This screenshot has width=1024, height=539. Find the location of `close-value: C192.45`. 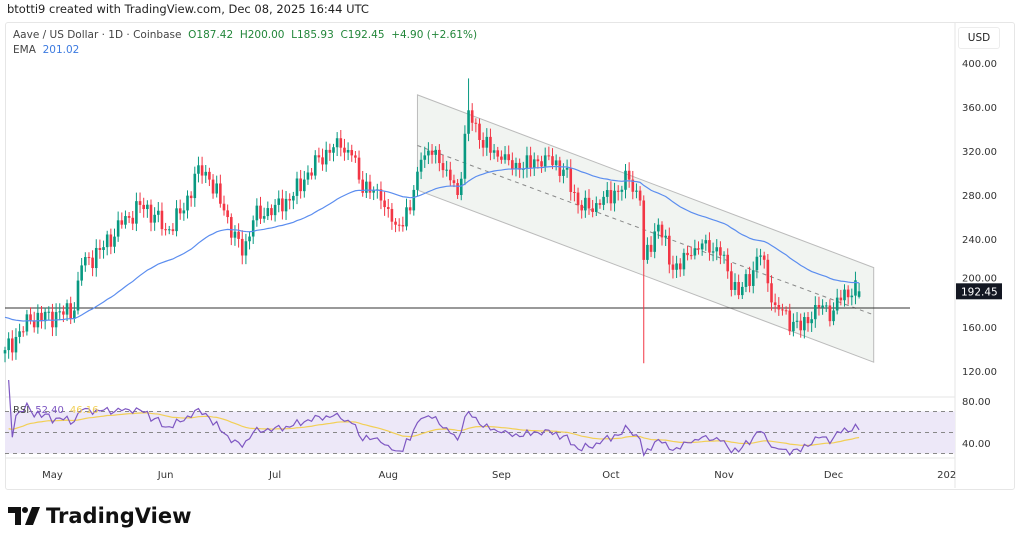

close-value: C192.45 is located at coordinates (362, 35).